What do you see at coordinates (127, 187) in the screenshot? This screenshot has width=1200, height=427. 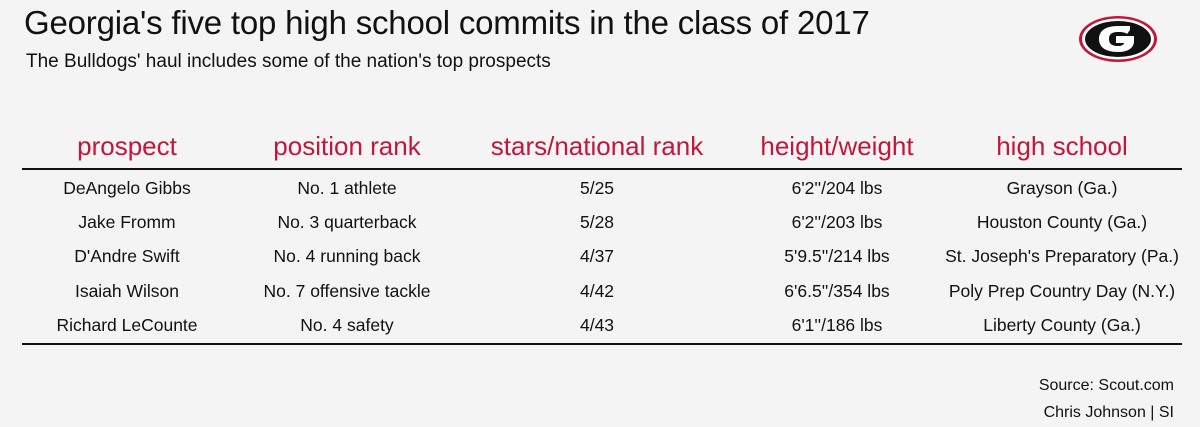 I see `cell-prospect: DeAngelo Gibbs` at bounding box center [127, 187].